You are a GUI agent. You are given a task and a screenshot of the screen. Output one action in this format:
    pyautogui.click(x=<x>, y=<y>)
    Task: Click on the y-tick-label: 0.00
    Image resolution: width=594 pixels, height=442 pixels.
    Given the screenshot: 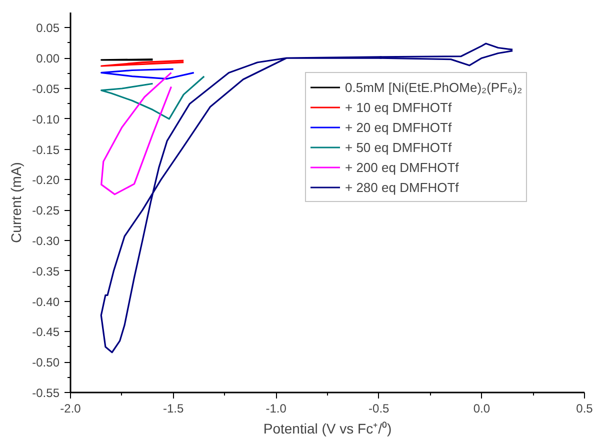 What is the action you would take?
    pyautogui.click(x=48, y=59)
    